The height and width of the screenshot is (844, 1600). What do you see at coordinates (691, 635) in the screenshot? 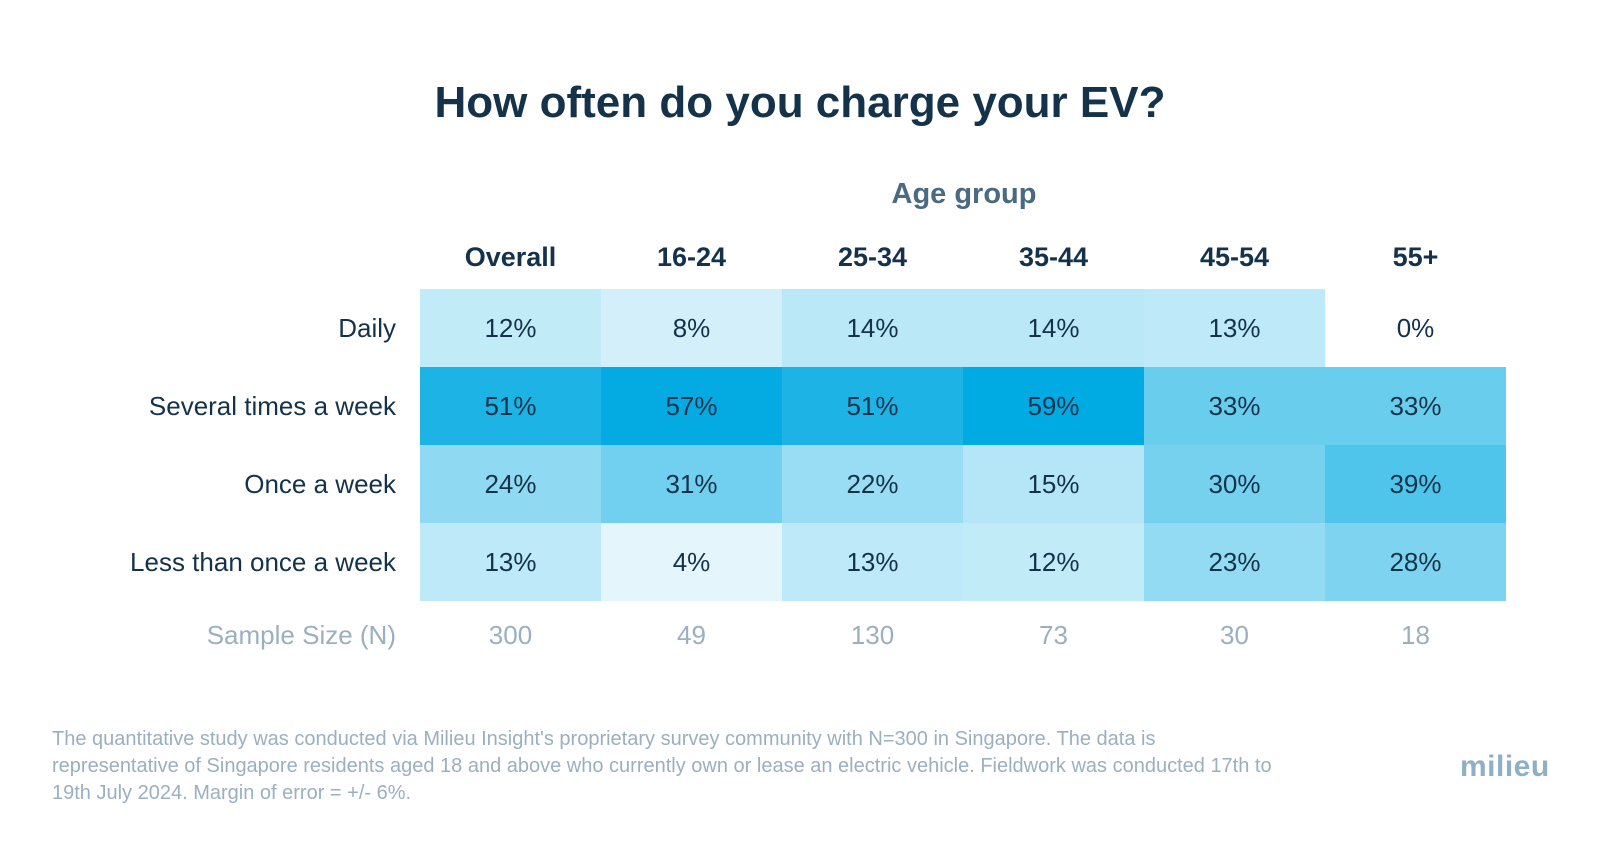
I see `sample-size-16-24: 49` at bounding box center [691, 635].